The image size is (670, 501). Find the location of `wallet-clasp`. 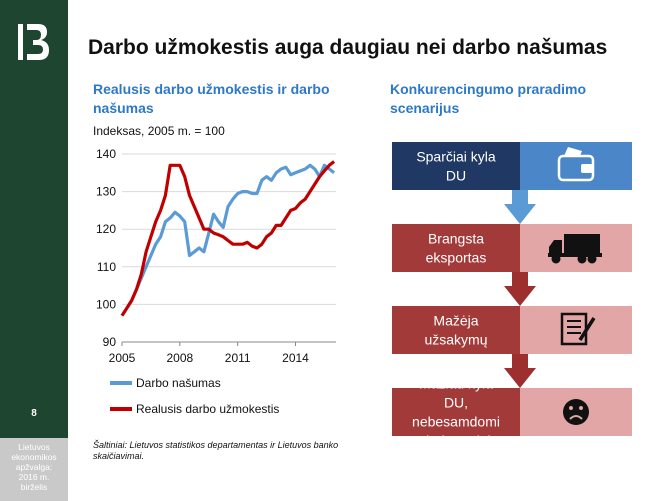

wallet-clasp is located at coordinates (587, 168).